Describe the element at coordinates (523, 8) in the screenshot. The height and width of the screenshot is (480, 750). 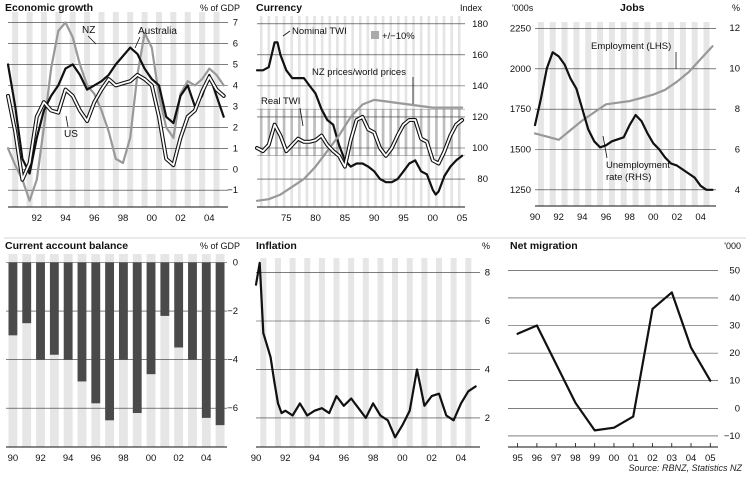
I see `unit-label-left: '000s` at that location.